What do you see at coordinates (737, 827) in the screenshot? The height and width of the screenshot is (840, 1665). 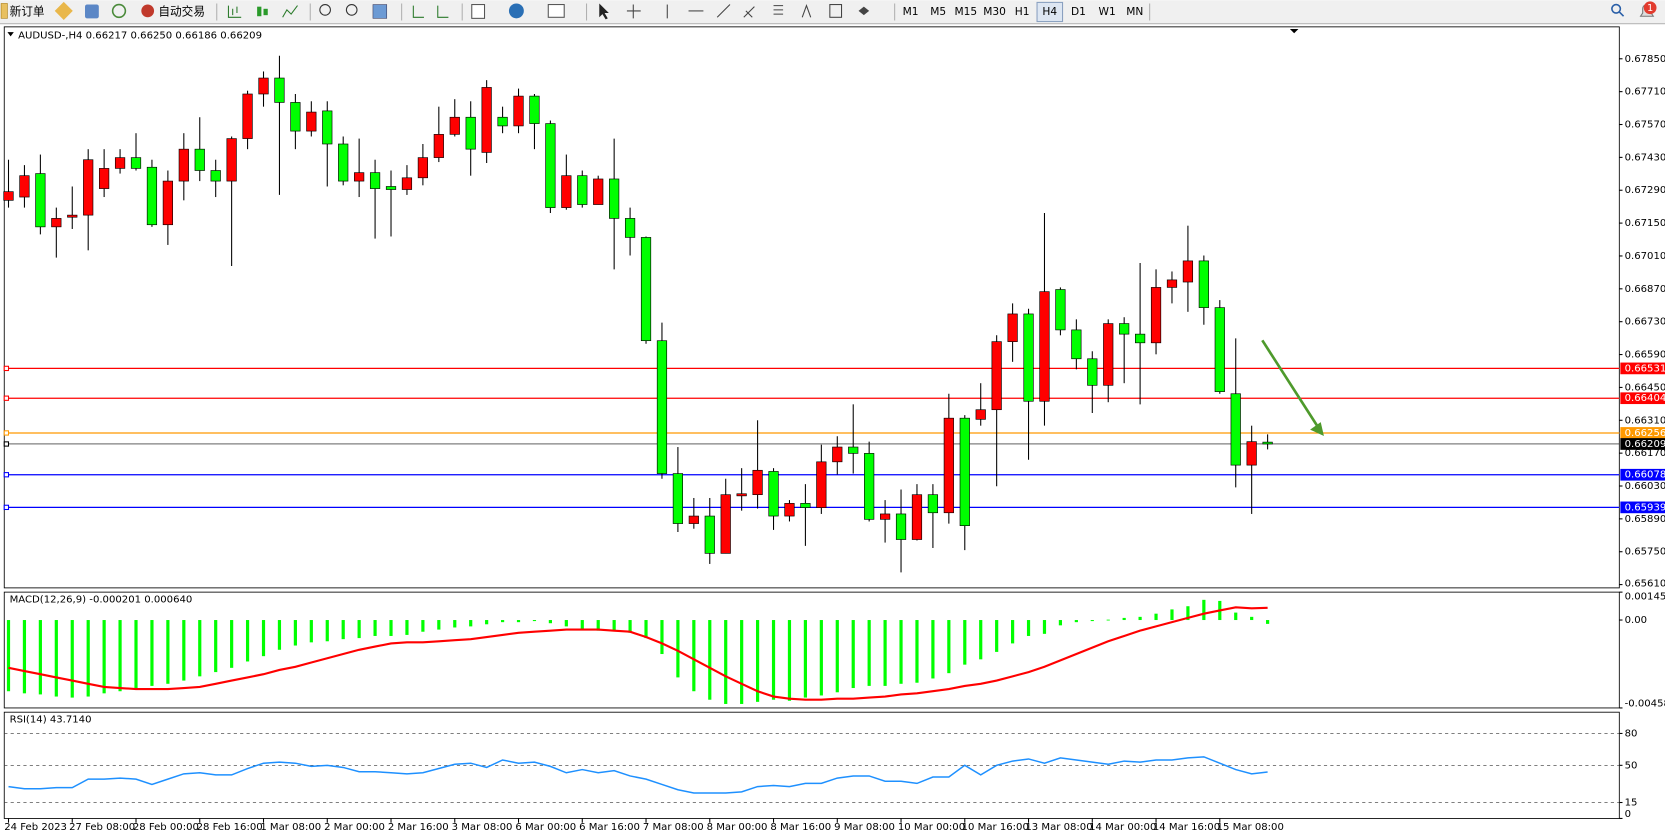 I see `x-tick-label: 8 Mar 00:00` at bounding box center [737, 827].